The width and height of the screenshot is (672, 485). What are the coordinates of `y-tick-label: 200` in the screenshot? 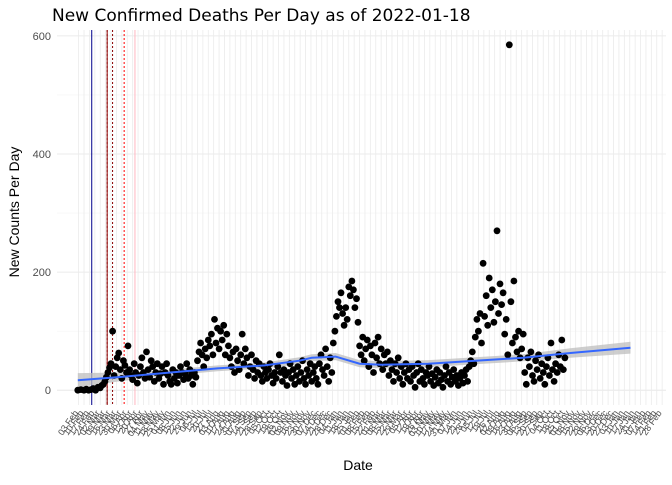 It's located at (42, 273).